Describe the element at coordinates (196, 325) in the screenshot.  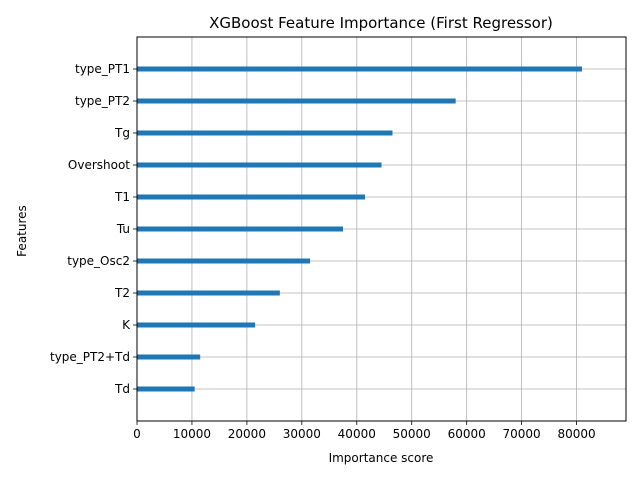
I see `bar-K` at that location.